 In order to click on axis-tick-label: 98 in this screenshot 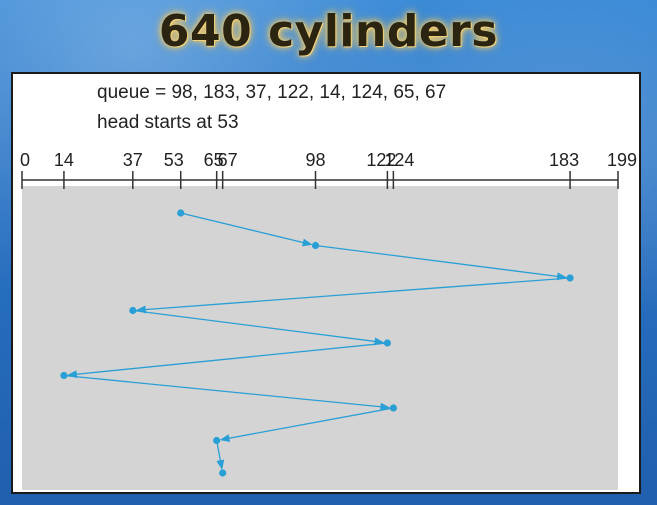, I will do `click(315, 160)`.